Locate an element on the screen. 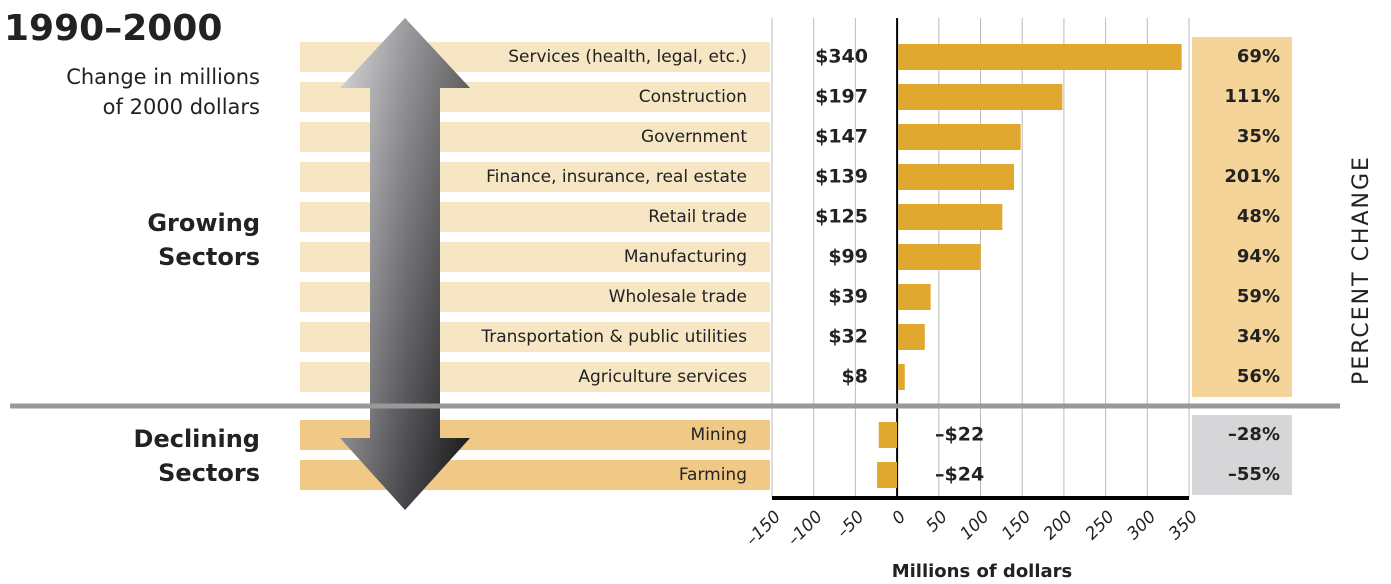 Image resolution: width=1391 pixels, height=584 pixels. value-label: $32 is located at coordinates (848, 337).